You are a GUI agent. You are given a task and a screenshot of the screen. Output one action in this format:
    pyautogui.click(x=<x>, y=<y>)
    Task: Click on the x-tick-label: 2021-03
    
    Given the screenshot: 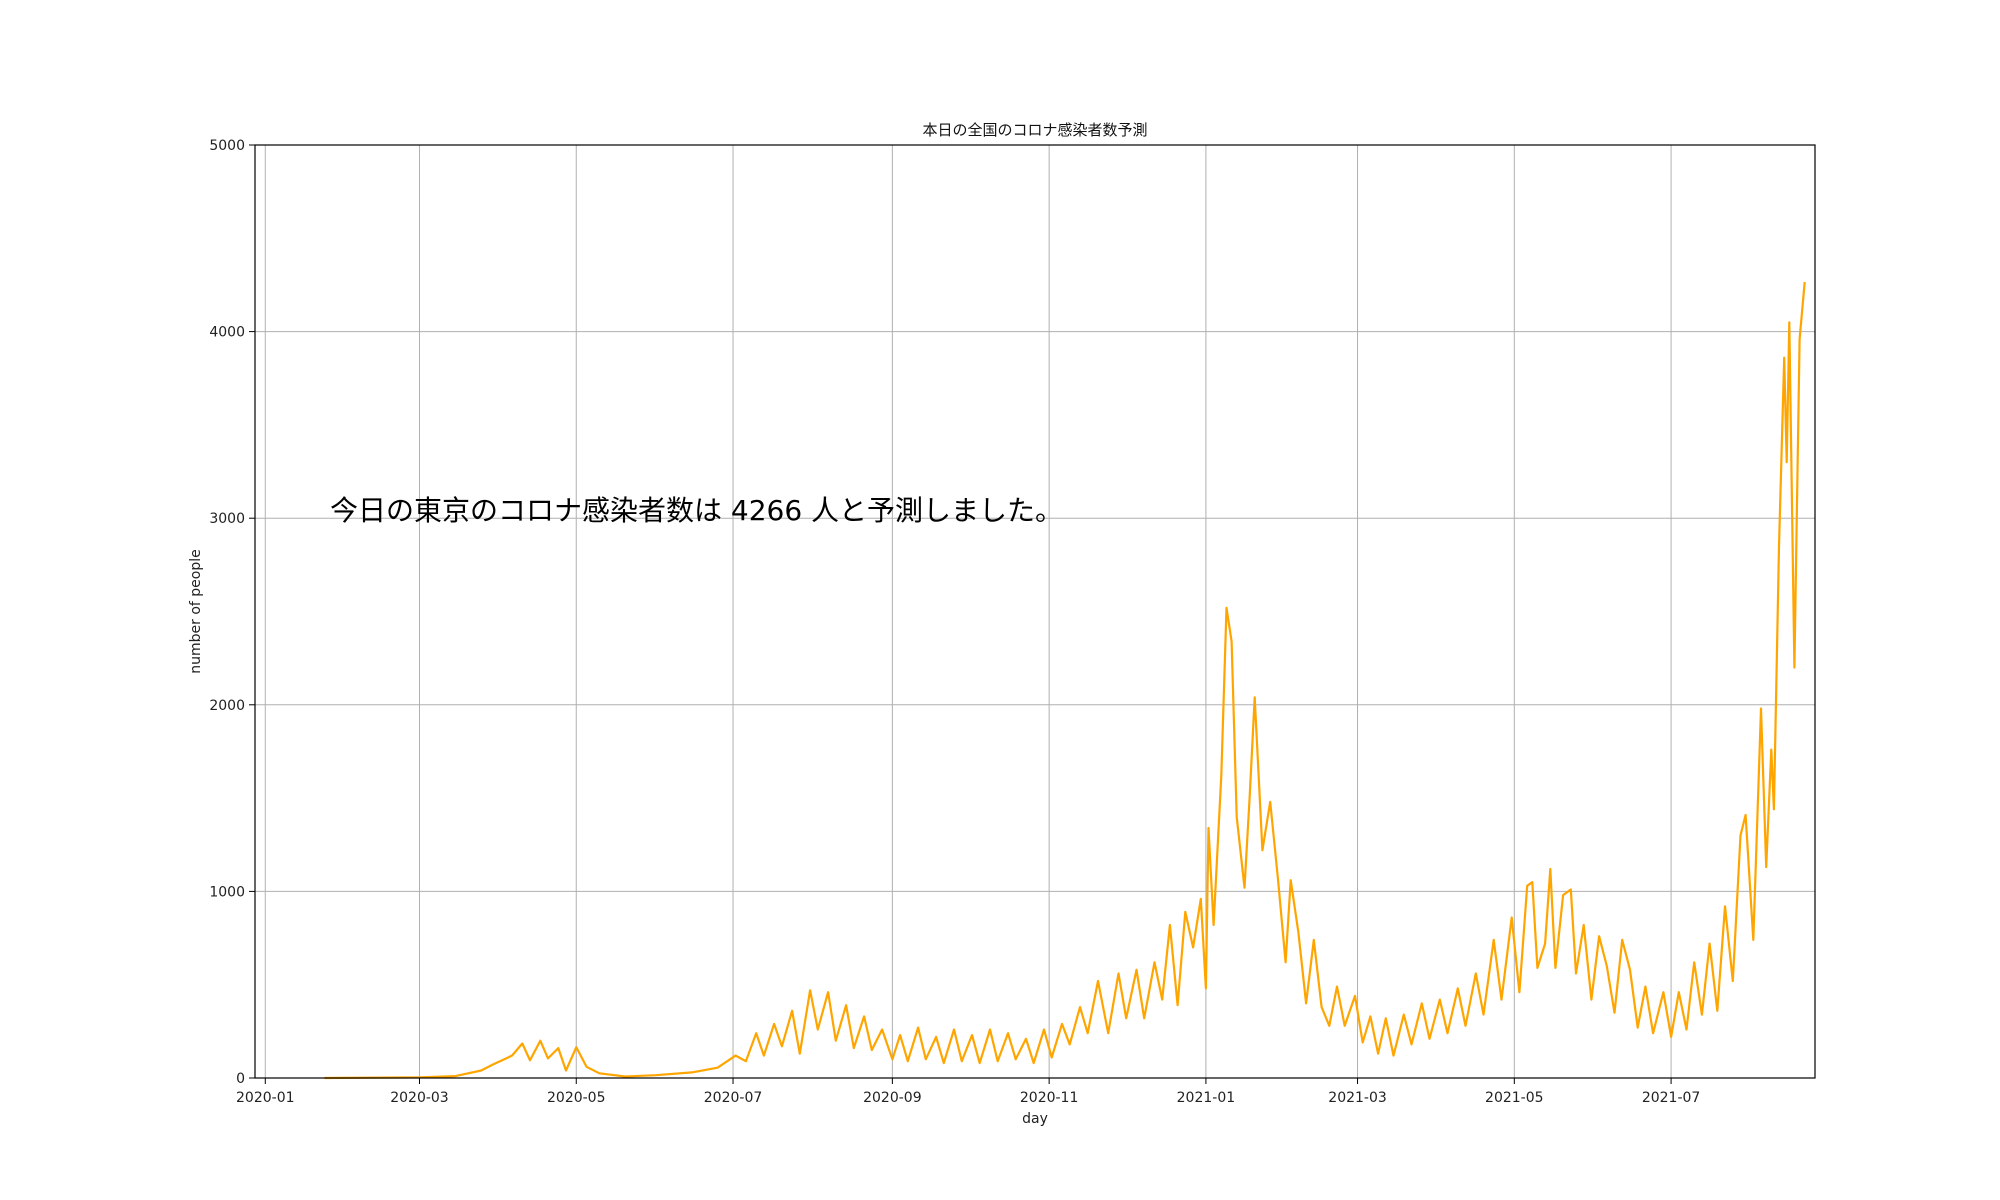 What is the action you would take?
    pyautogui.click(x=1357, y=1098)
    